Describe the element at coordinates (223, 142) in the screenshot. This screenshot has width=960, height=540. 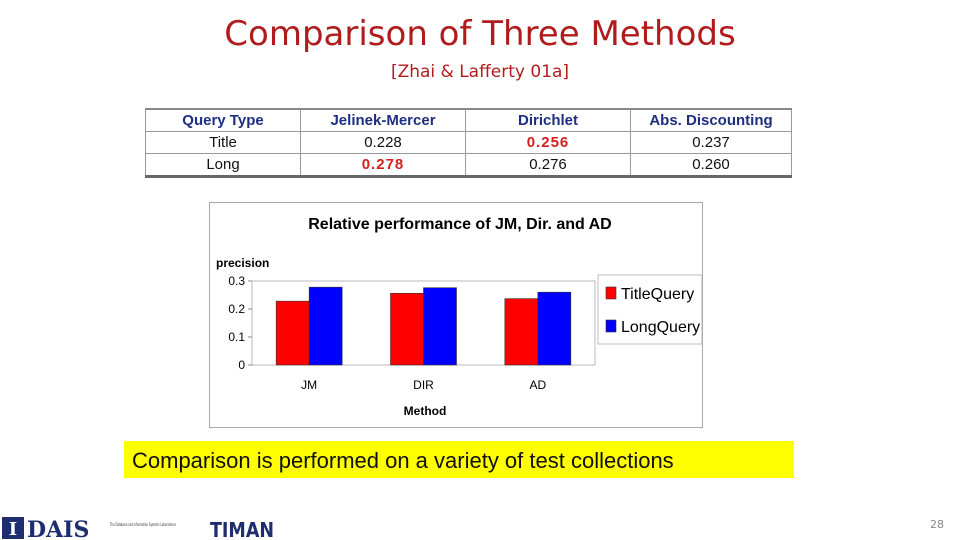
I see `cell-query-type: Title` at that location.